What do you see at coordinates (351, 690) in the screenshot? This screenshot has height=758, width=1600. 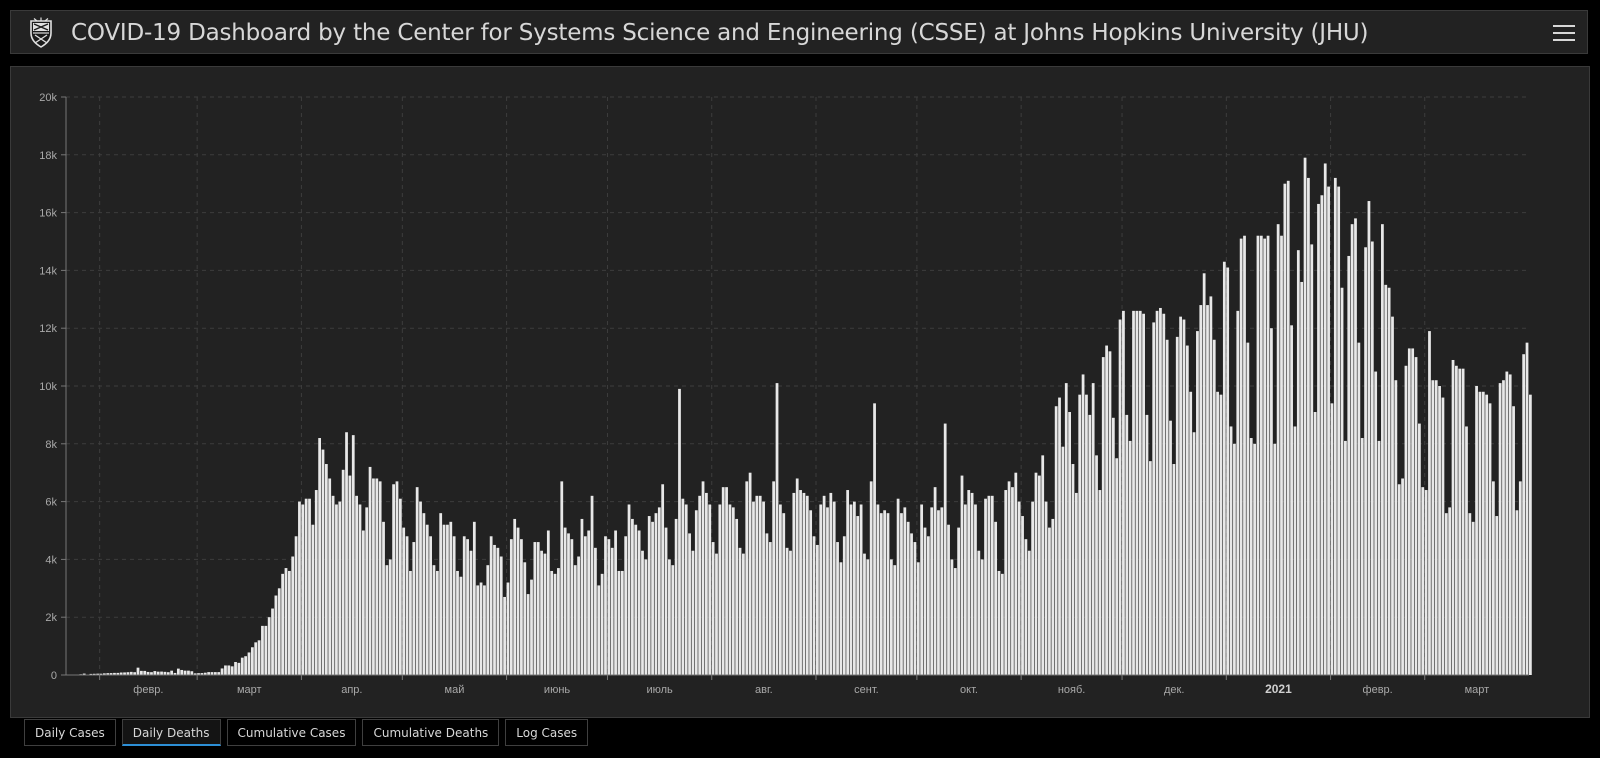 I see `x-tick-label: апр.` at bounding box center [351, 690].